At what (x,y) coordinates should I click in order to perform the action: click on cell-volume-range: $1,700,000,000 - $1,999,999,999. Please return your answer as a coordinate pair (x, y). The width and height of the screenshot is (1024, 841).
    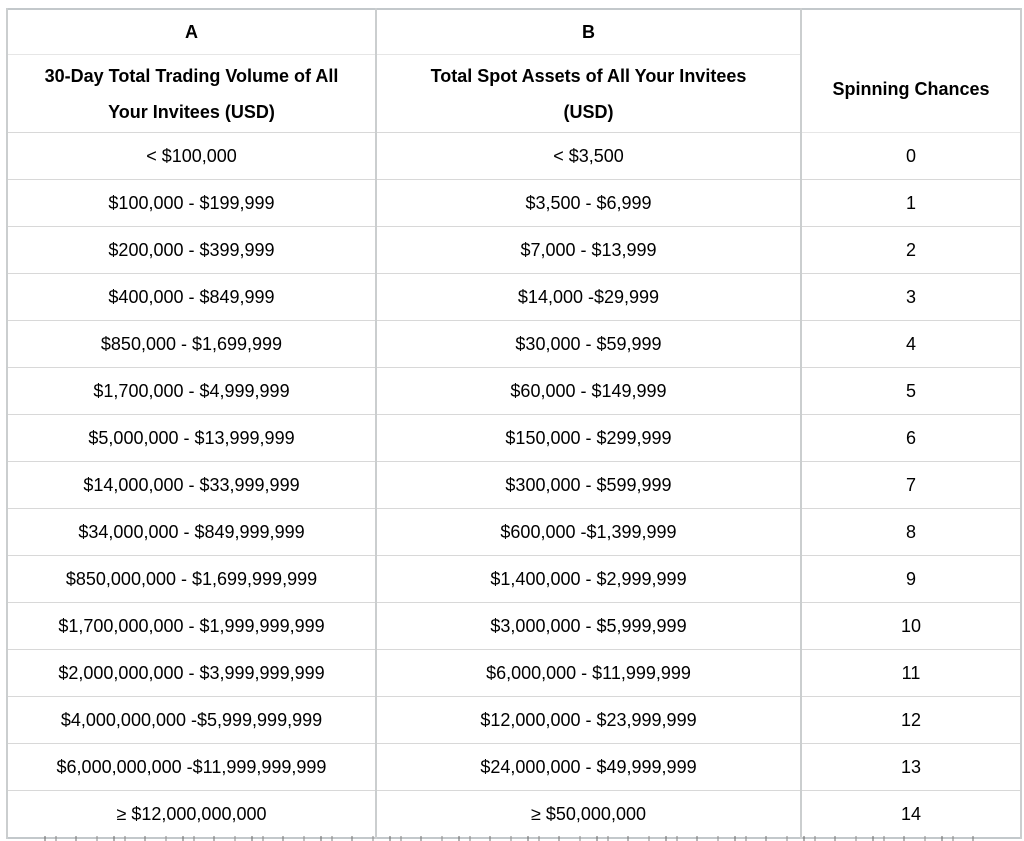
    Looking at the image, I should click on (191, 626).